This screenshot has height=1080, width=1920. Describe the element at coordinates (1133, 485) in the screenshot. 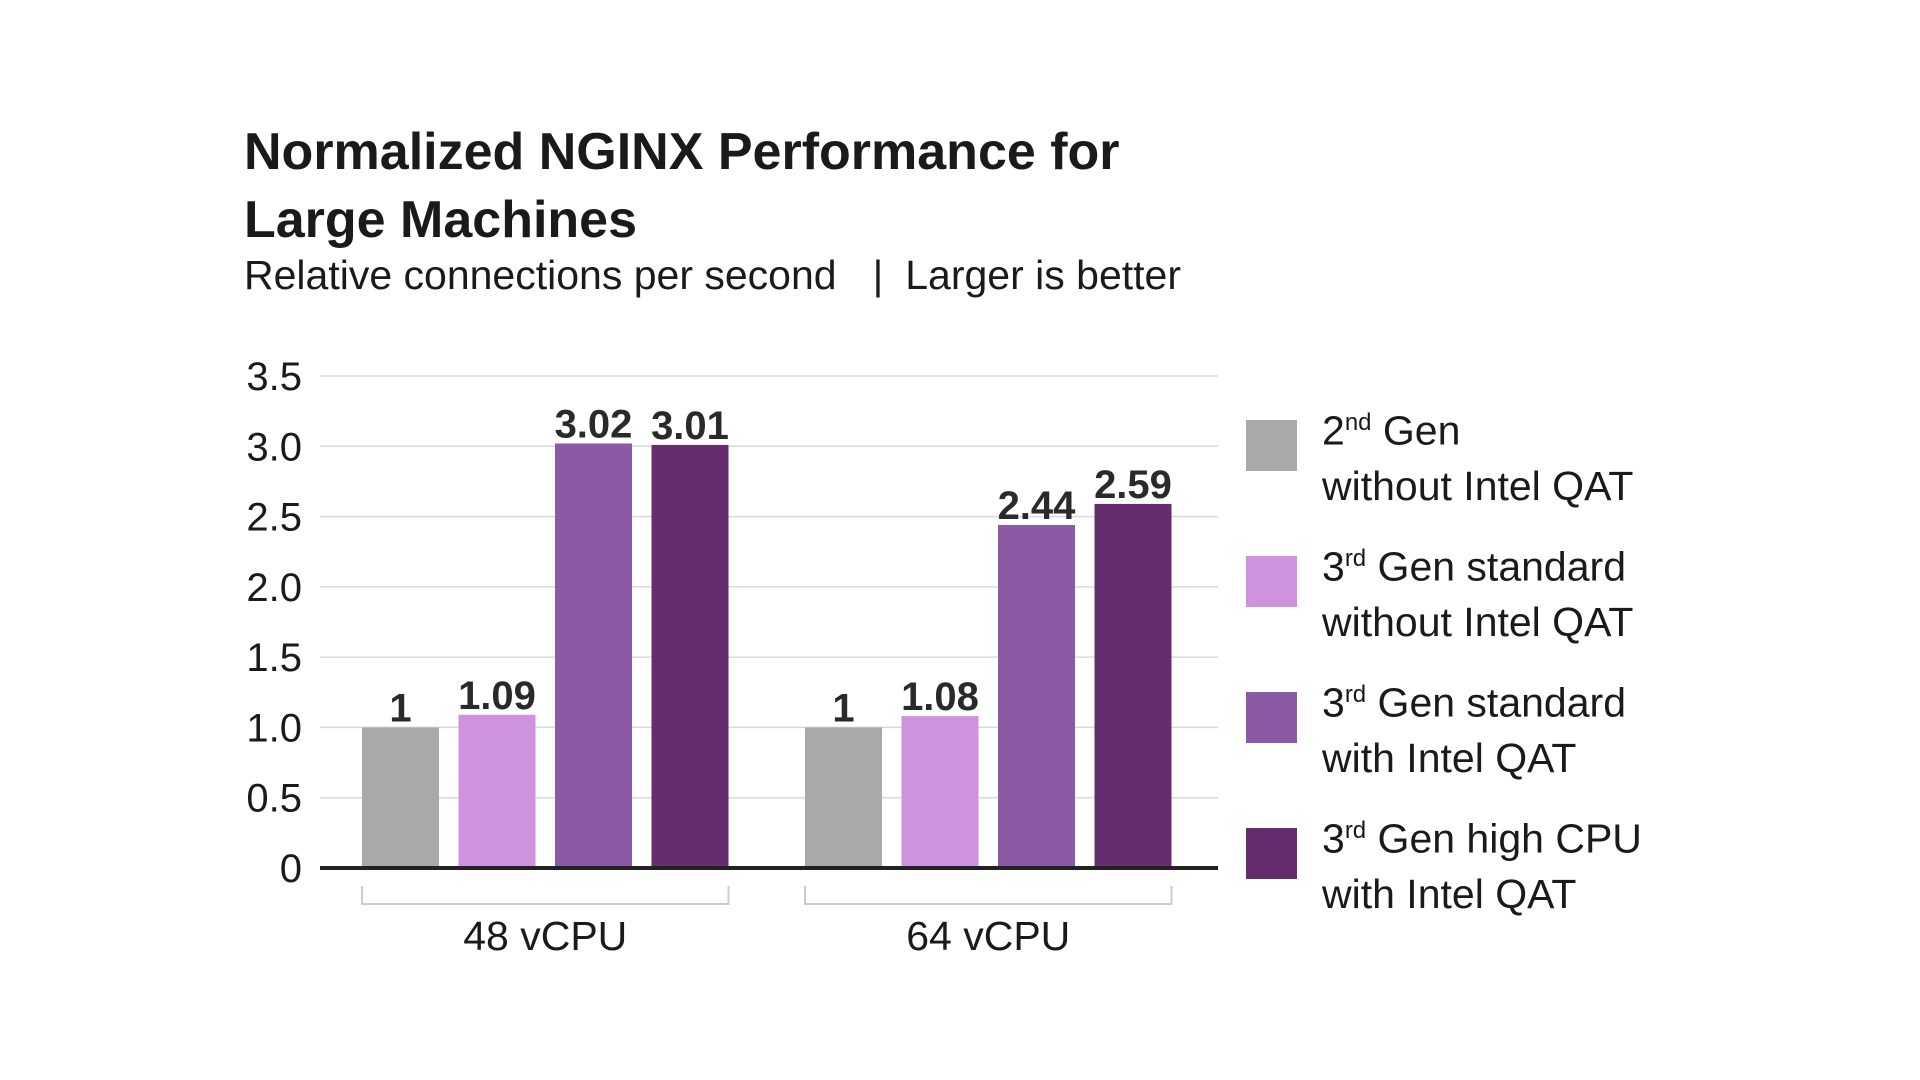

I see `data-label-1-3: 2.59` at that location.